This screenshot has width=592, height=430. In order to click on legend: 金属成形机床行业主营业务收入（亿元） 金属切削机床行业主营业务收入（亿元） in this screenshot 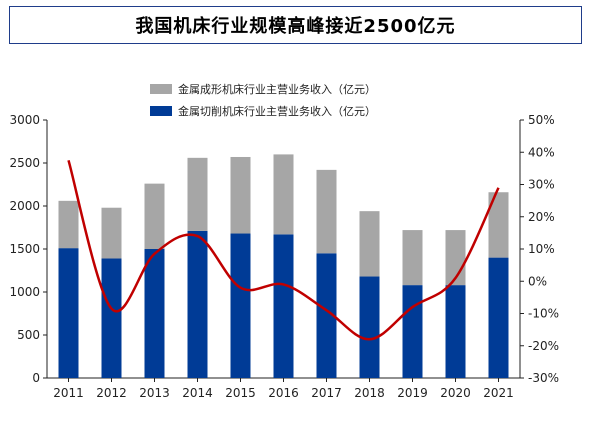, I will do `click(263, 102)`.